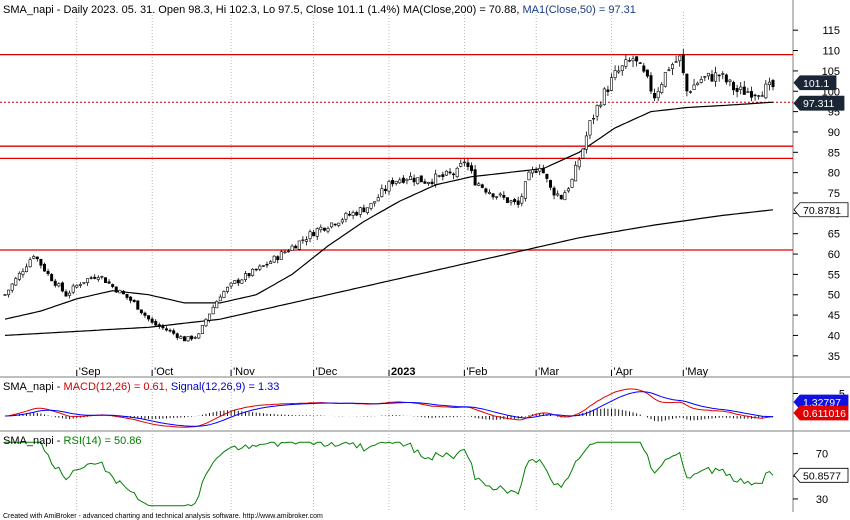 This screenshot has height=520, width=850. I want to click on ma50-badge-text: 97.311, so click(818, 104).